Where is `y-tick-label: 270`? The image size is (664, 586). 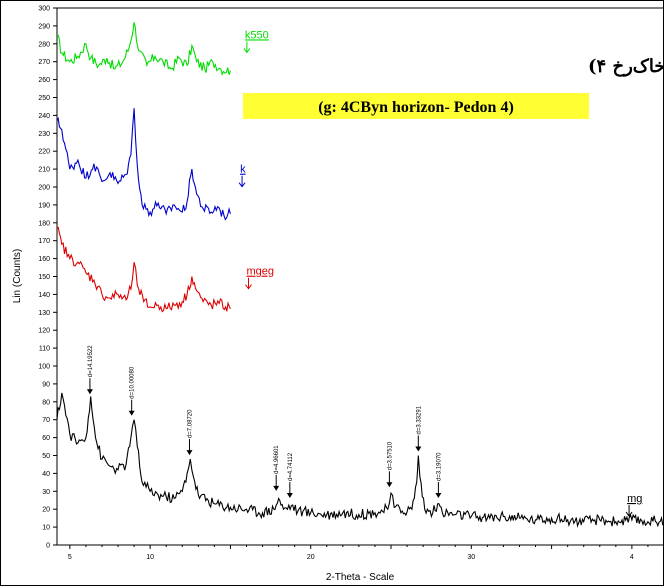
y-tick-label: 270 is located at coordinates (44, 62).